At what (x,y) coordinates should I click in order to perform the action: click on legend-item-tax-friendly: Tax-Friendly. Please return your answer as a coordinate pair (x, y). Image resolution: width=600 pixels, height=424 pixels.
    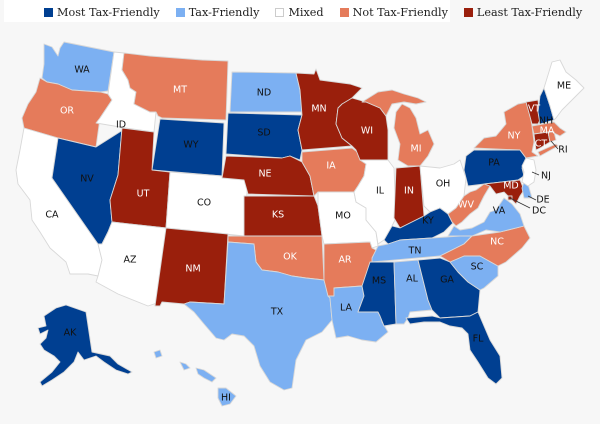
    Looking at the image, I should click on (217, 12).